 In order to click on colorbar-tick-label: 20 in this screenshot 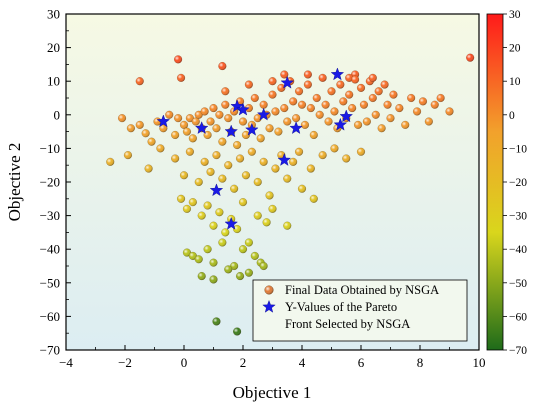, I will do `click(515, 49)`.